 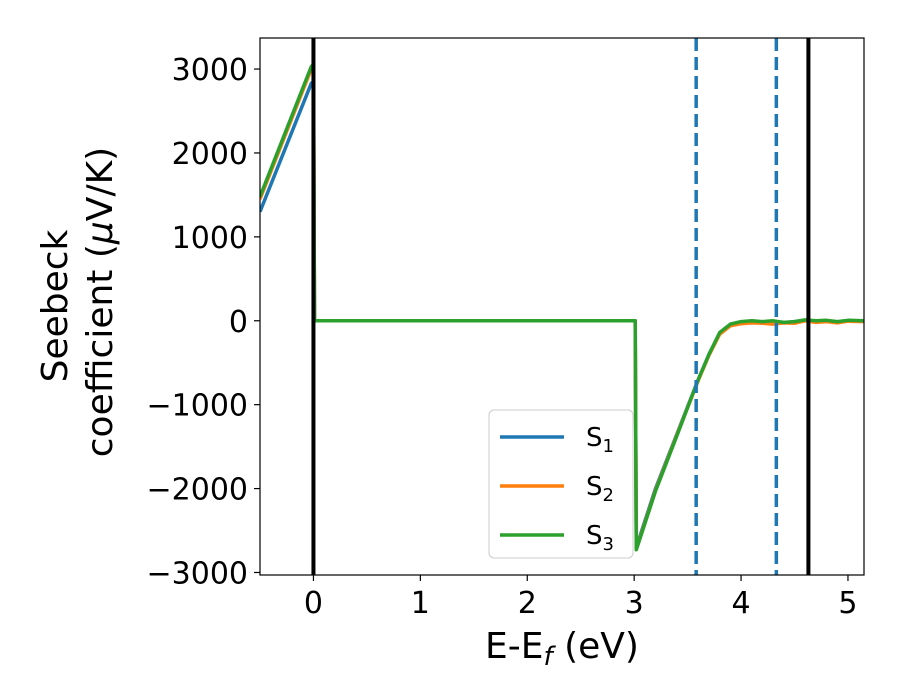 What do you see at coordinates (197, 490) in the screenshot?
I see `y-tick-label: −2000` at bounding box center [197, 490].